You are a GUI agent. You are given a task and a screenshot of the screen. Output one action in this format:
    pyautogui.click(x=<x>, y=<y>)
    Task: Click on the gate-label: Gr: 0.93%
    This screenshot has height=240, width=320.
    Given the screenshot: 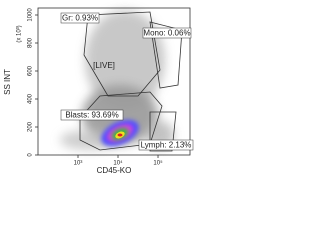 What is the action you would take?
    pyautogui.click(x=80, y=18)
    